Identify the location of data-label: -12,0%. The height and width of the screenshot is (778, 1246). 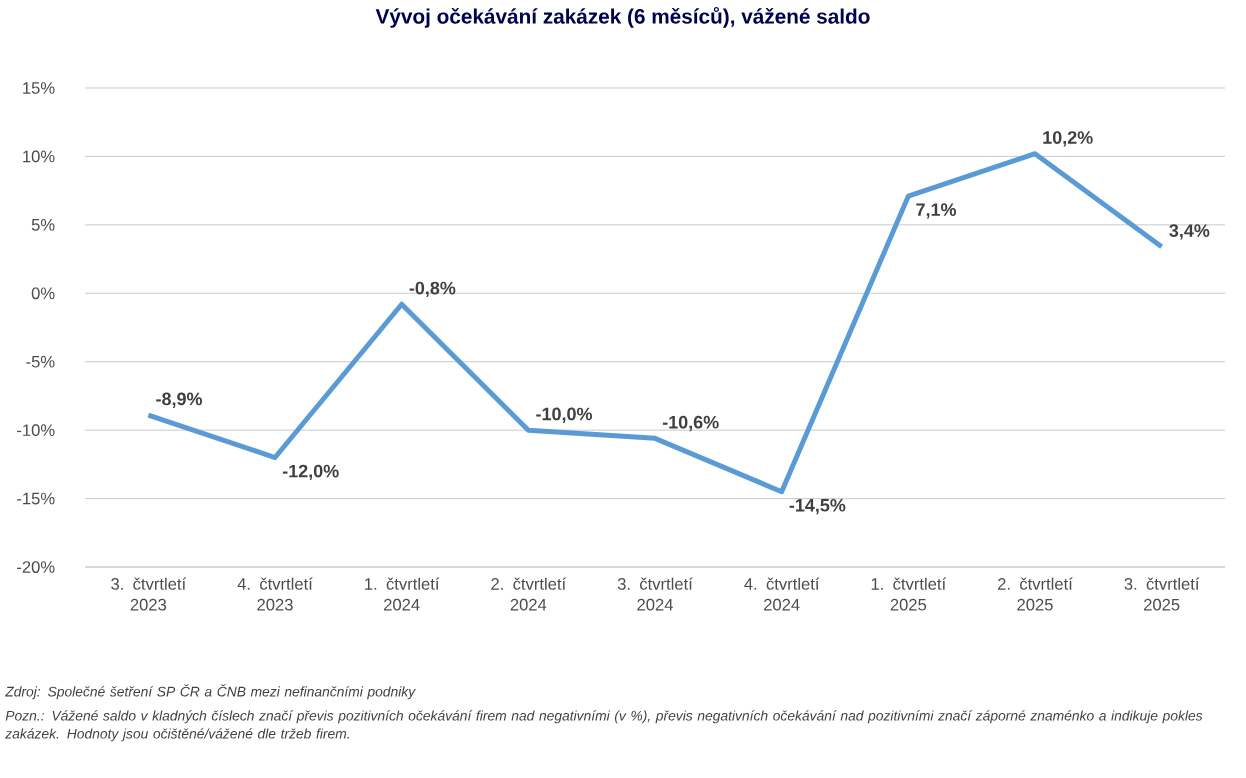
(310, 472).